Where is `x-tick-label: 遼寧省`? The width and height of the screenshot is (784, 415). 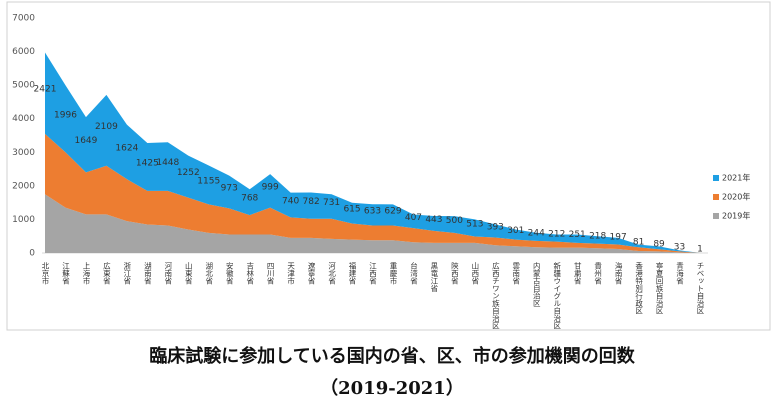
x-tick-label: 遼寧省 is located at coordinates (311, 273).